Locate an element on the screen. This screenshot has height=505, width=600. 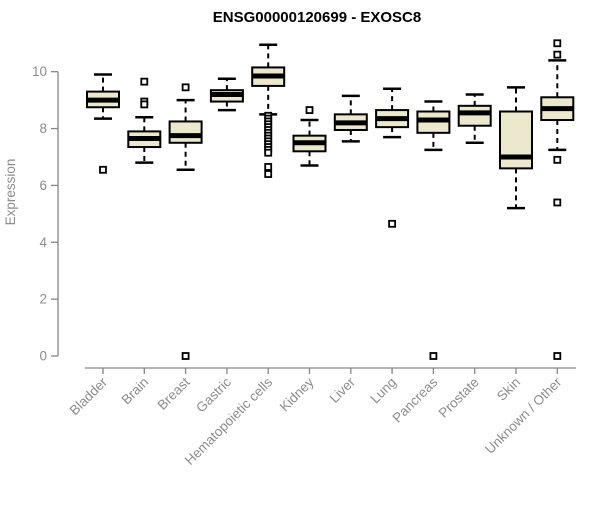
y-tick-label: 6 is located at coordinates (43, 185).